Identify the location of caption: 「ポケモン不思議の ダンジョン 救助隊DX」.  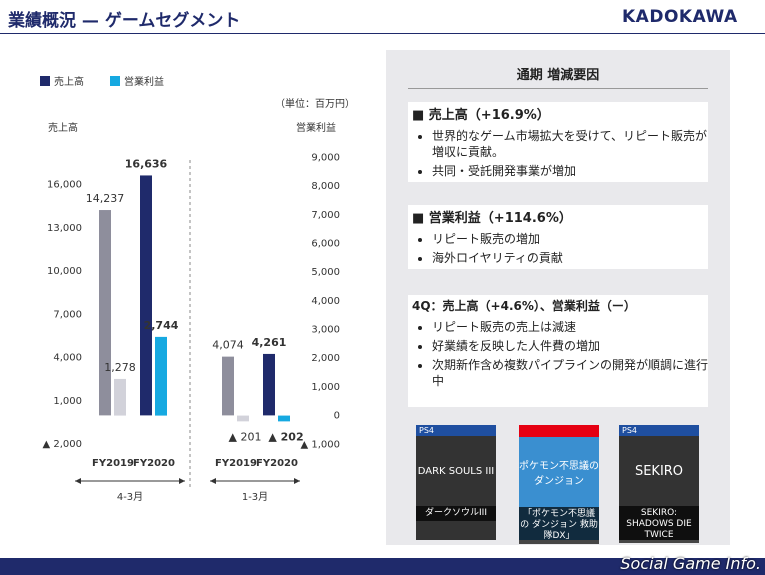
(559, 525).